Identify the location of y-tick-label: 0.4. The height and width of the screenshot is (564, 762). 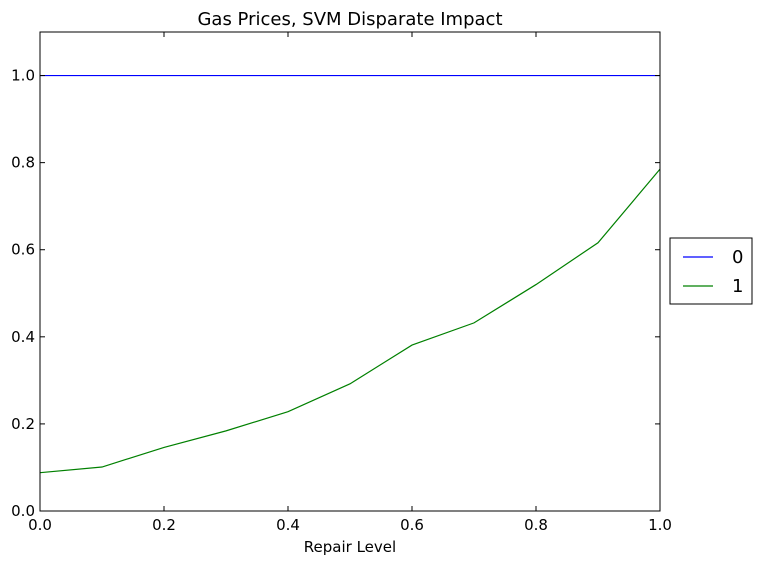
(23, 337).